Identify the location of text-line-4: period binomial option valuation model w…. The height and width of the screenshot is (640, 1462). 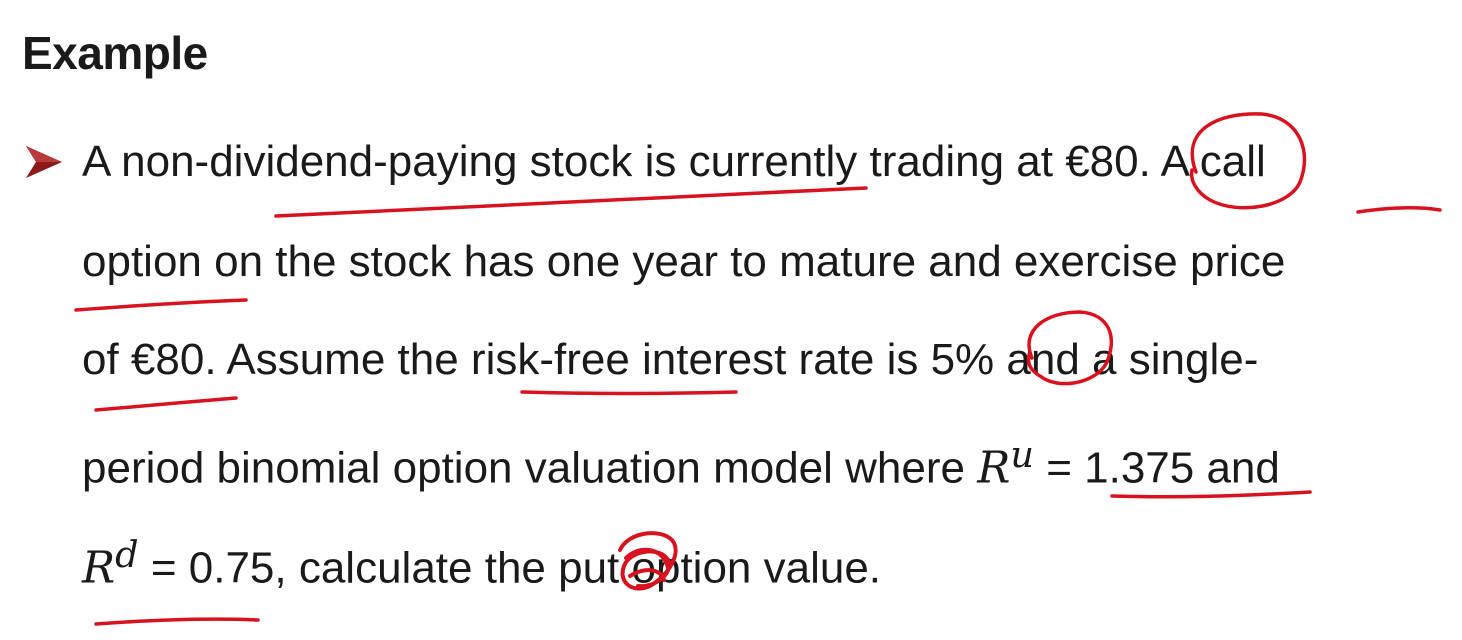
(681, 465).